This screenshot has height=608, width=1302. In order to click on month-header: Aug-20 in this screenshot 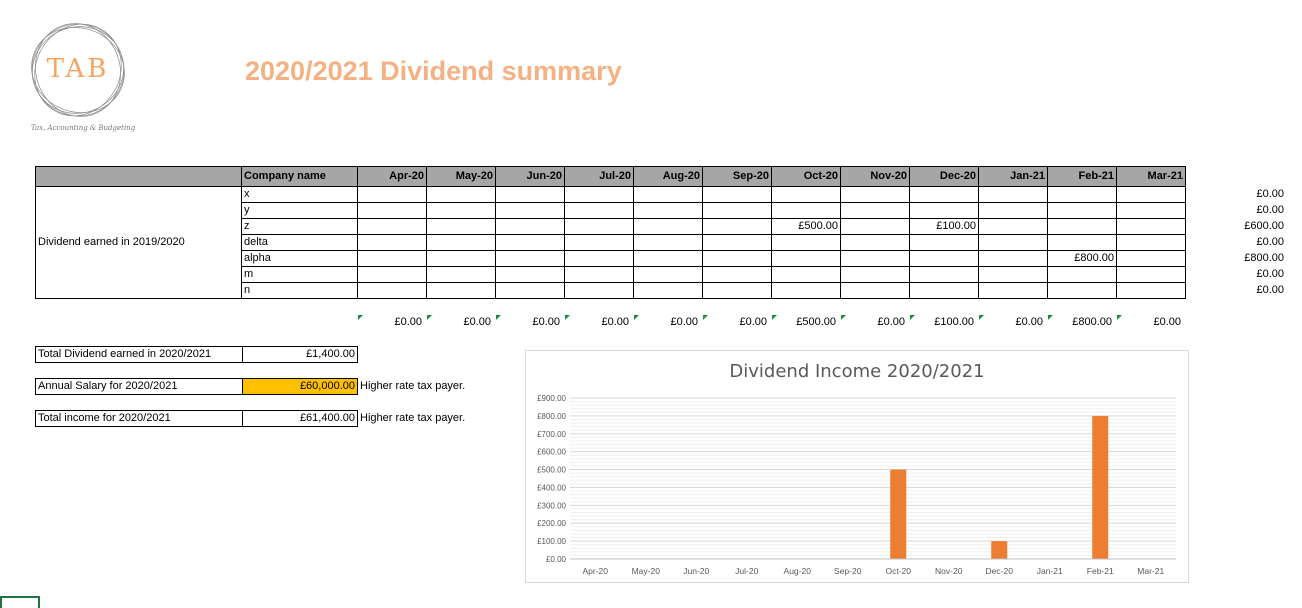, I will do `click(668, 176)`.